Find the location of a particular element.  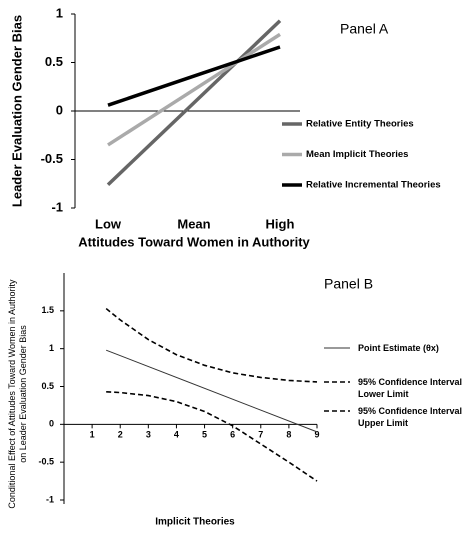

x-tick-label: 2 is located at coordinates (120, 435).